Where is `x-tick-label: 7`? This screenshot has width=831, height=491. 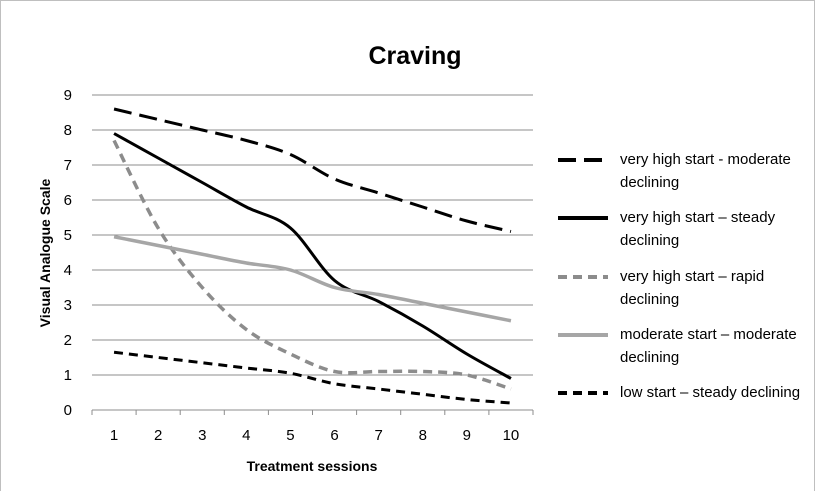 x-tick-label: 7 is located at coordinates (378, 435).